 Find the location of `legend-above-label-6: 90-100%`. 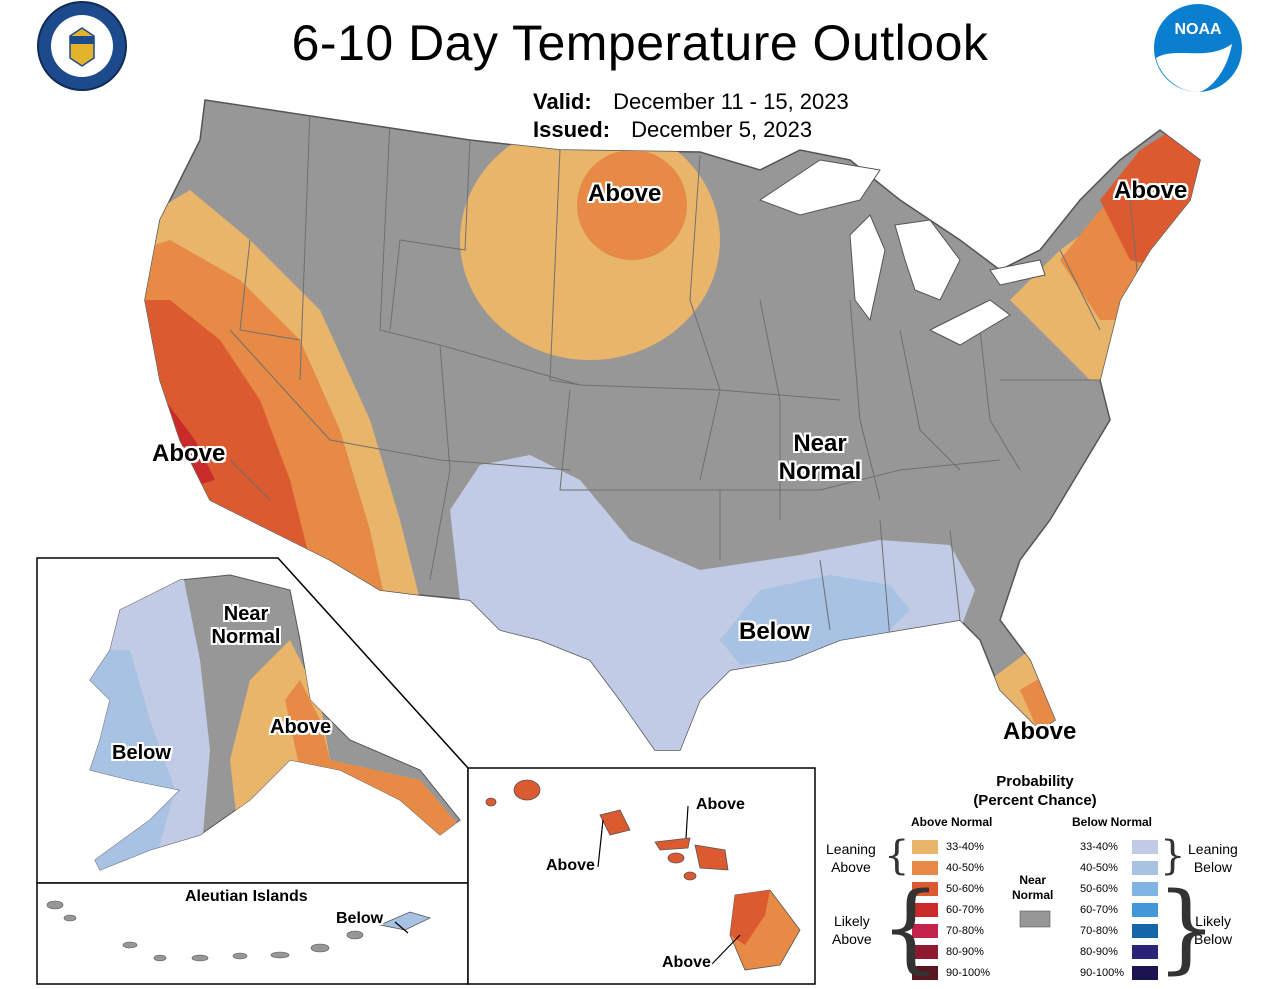

legend-above-label-6: 90-100% is located at coordinates (968, 973).